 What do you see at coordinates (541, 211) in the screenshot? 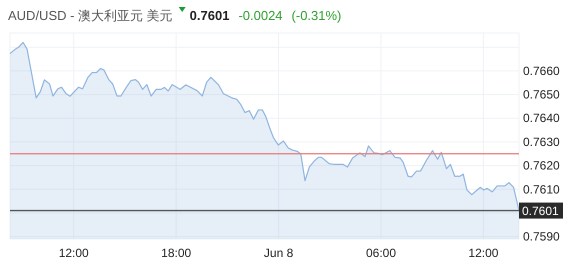
I see `ref-line-label: 0.7601` at bounding box center [541, 211].